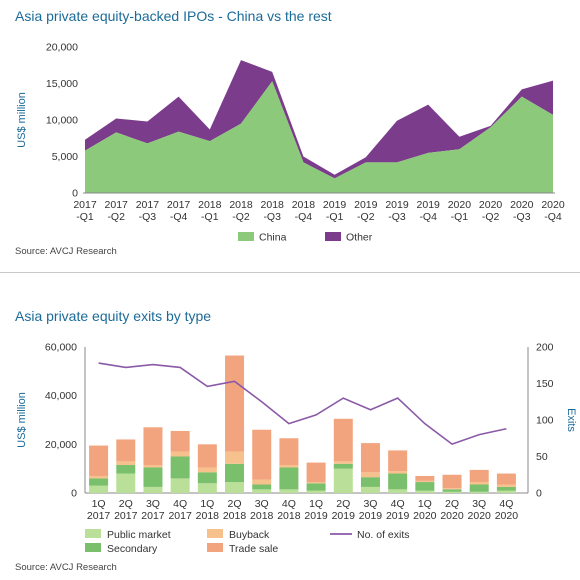  I want to click on y-axis-label: US$ million, so click(22, 120).